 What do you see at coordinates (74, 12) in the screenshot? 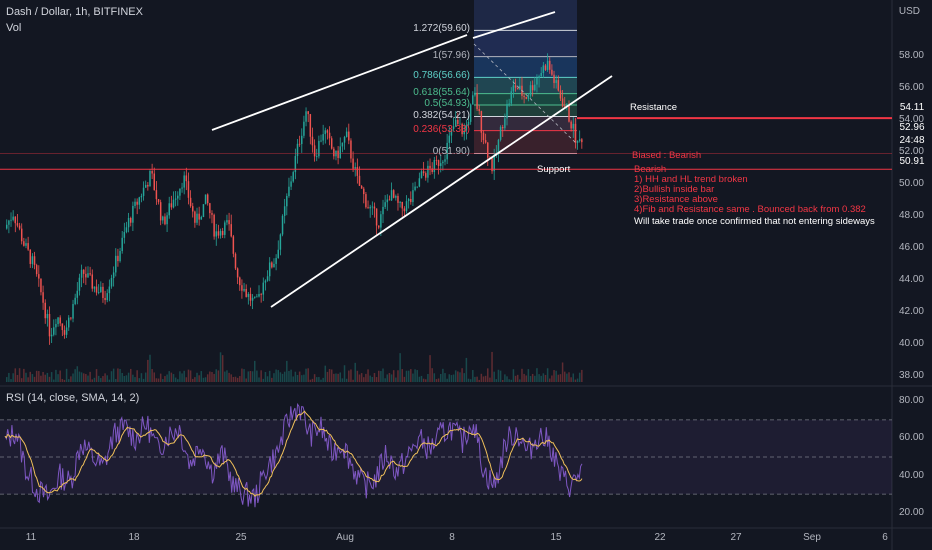
I see `symbol-title: Dash / Dollar, 1h, BITFINEX` at bounding box center [74, 12].